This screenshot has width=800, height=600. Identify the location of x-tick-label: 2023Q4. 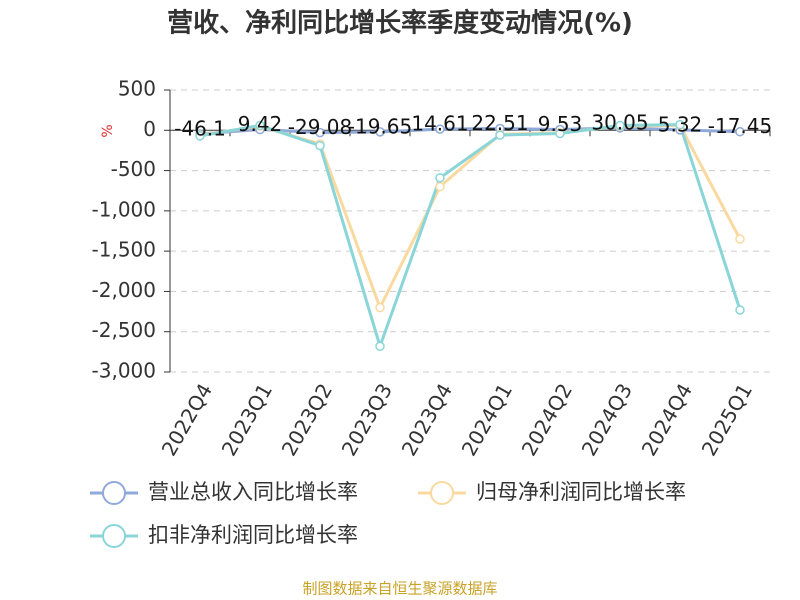
(427, 419).